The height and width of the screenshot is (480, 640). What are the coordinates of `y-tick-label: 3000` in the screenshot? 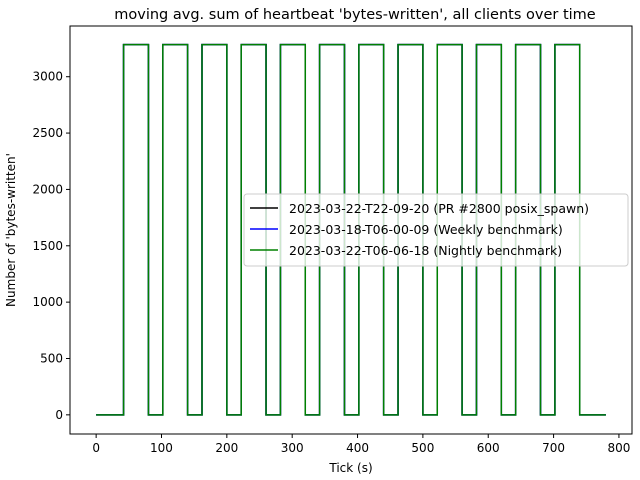 It's located at (47, 77).